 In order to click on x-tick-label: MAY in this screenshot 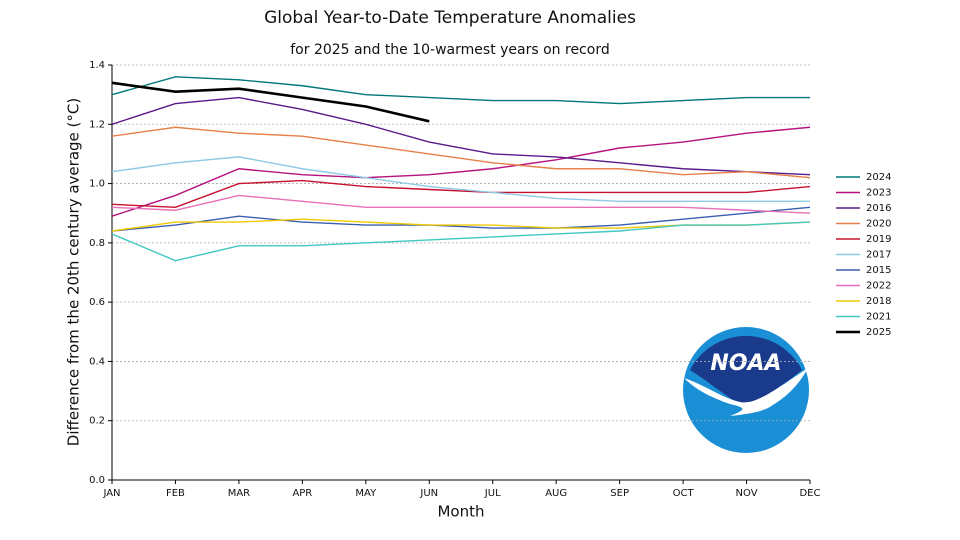, I will do `click(366, 493)`.